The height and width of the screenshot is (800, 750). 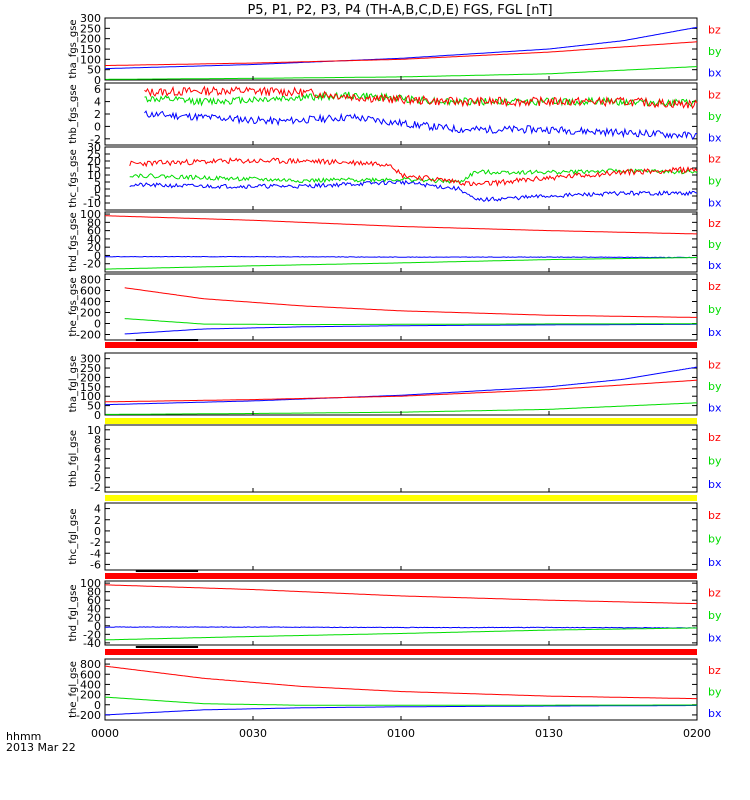 I want to click on y-tick-label: 400, so click(x=90, y=684).